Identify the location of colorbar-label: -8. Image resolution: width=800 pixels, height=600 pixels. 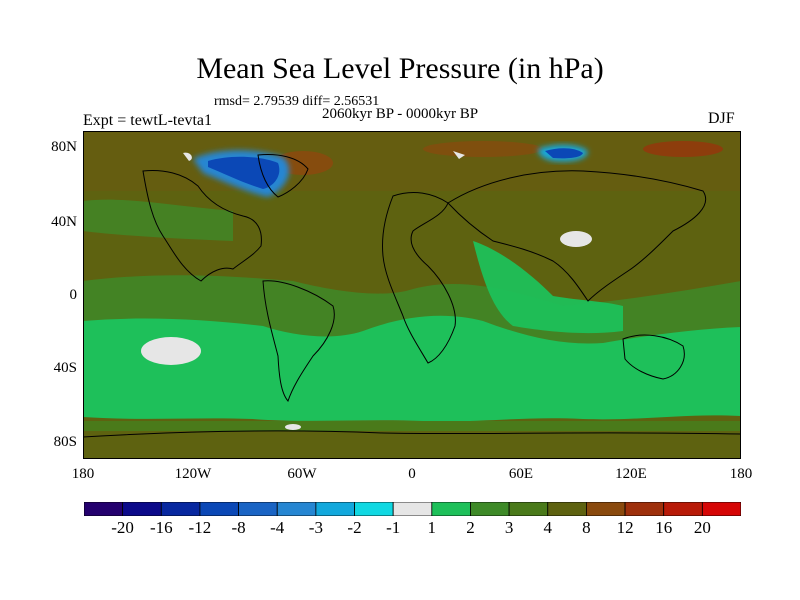
(238, 527).